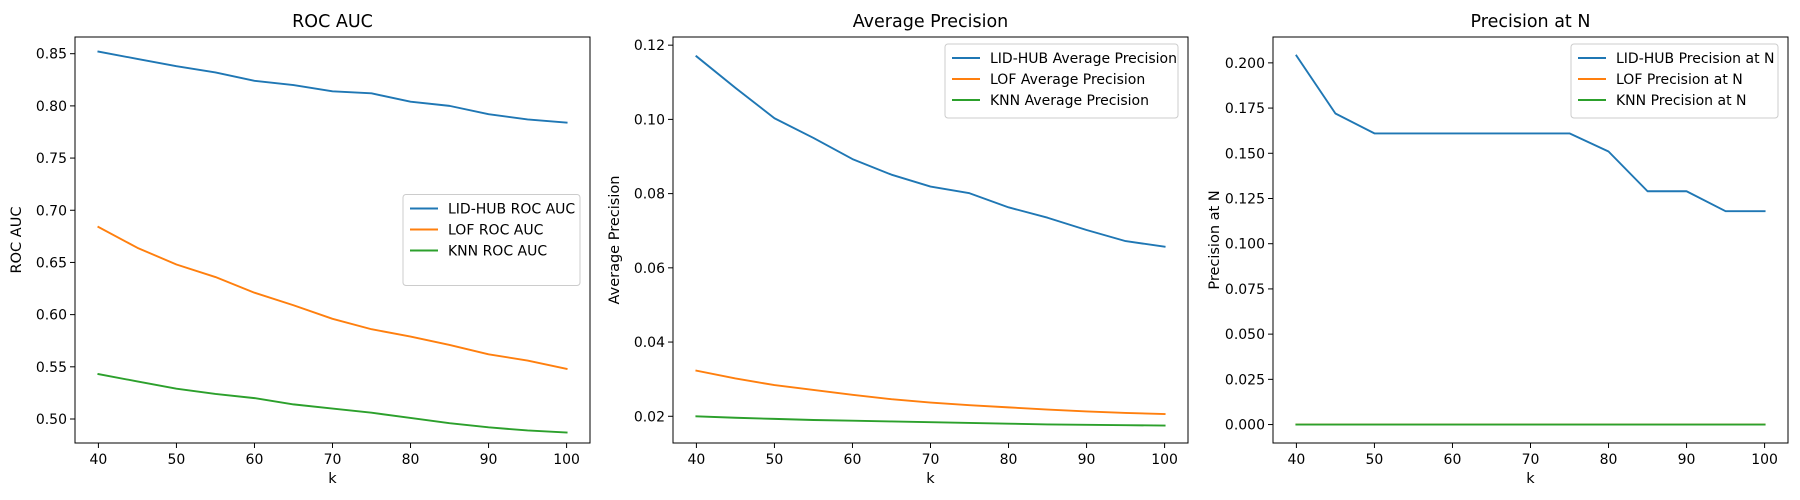  I want to click on y-tick-label: 0.200, so click(1245, 64).